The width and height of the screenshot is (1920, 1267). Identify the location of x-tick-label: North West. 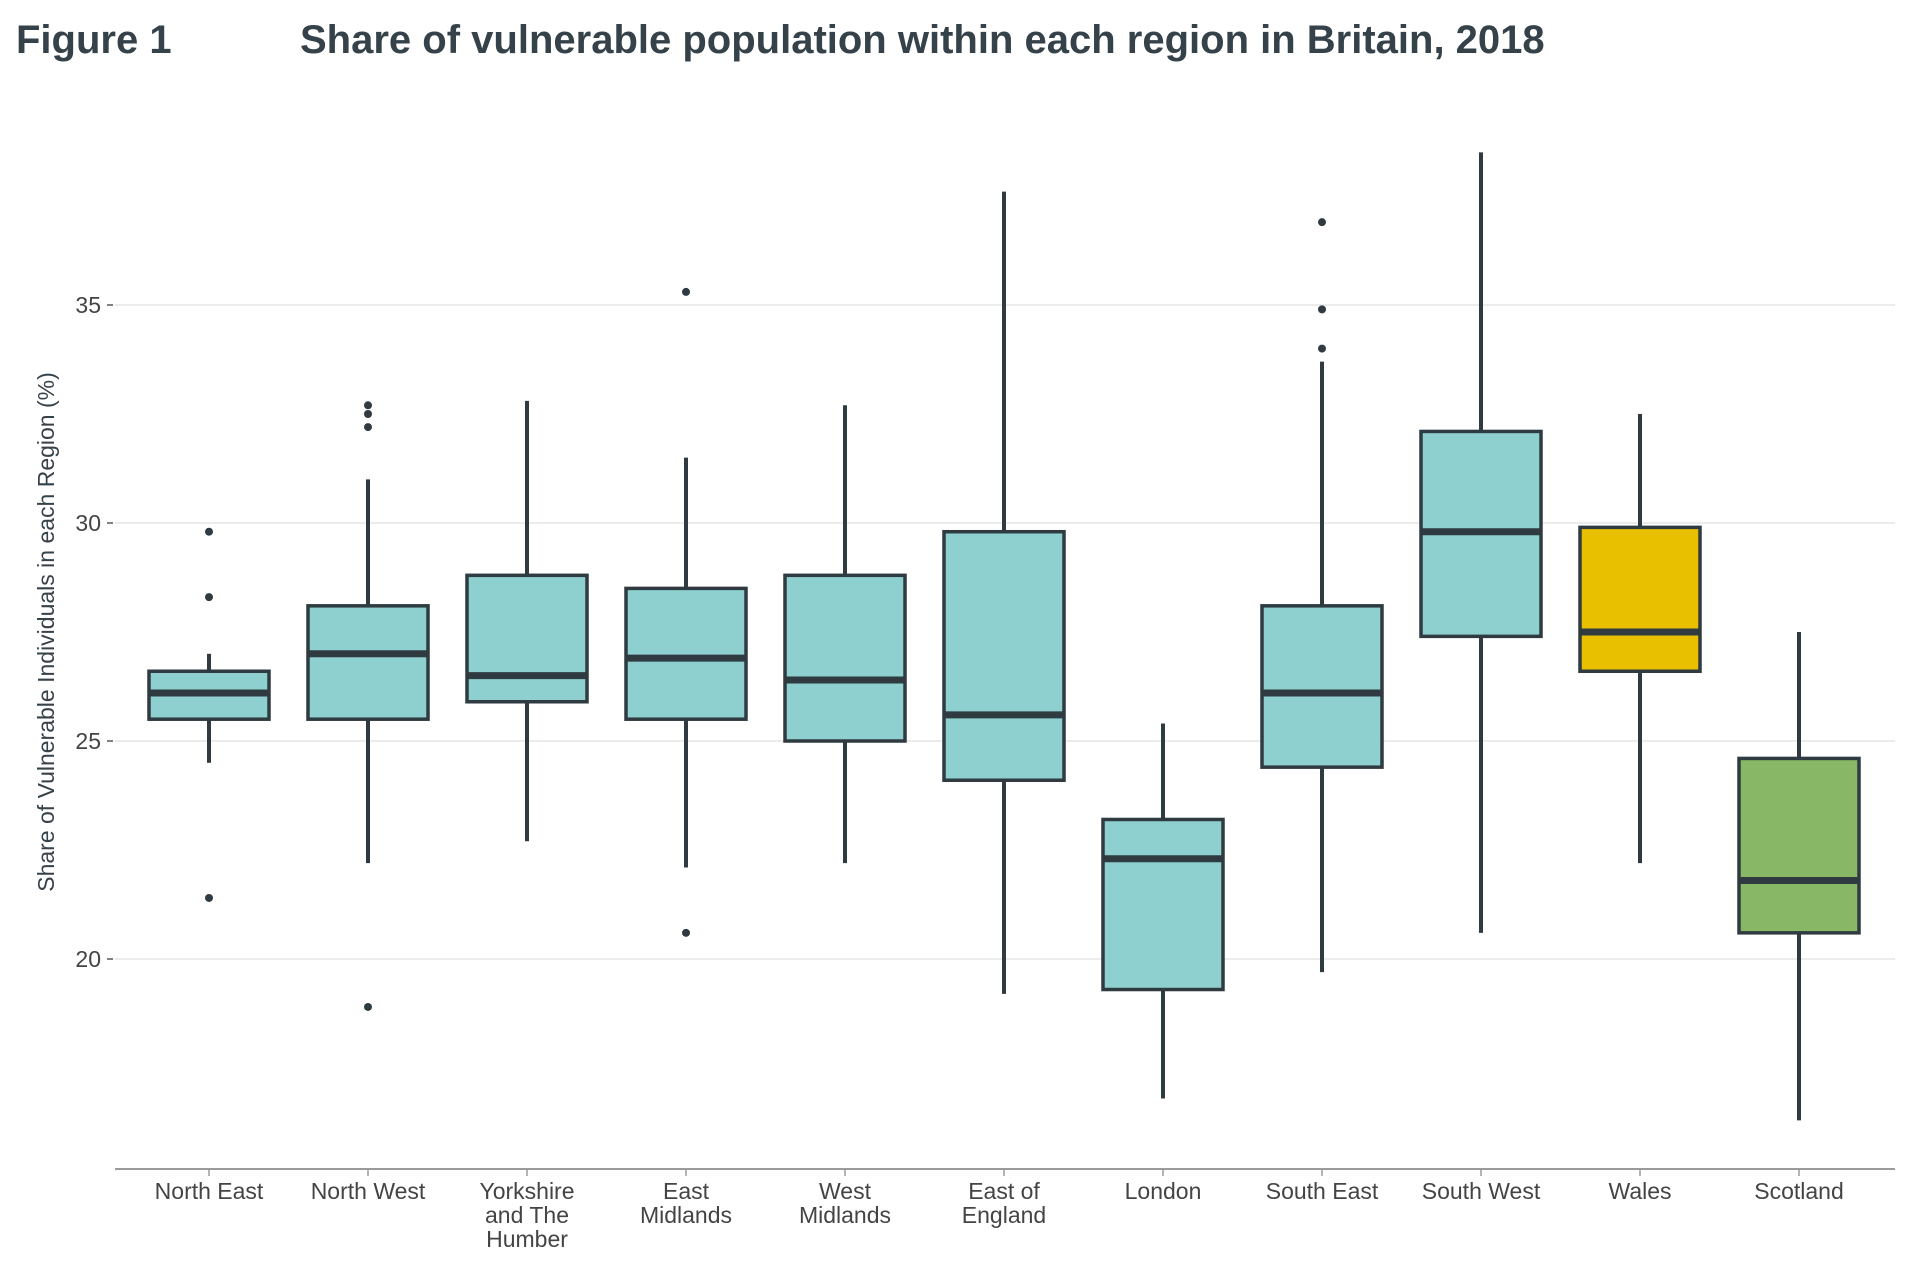
(368, 1191).